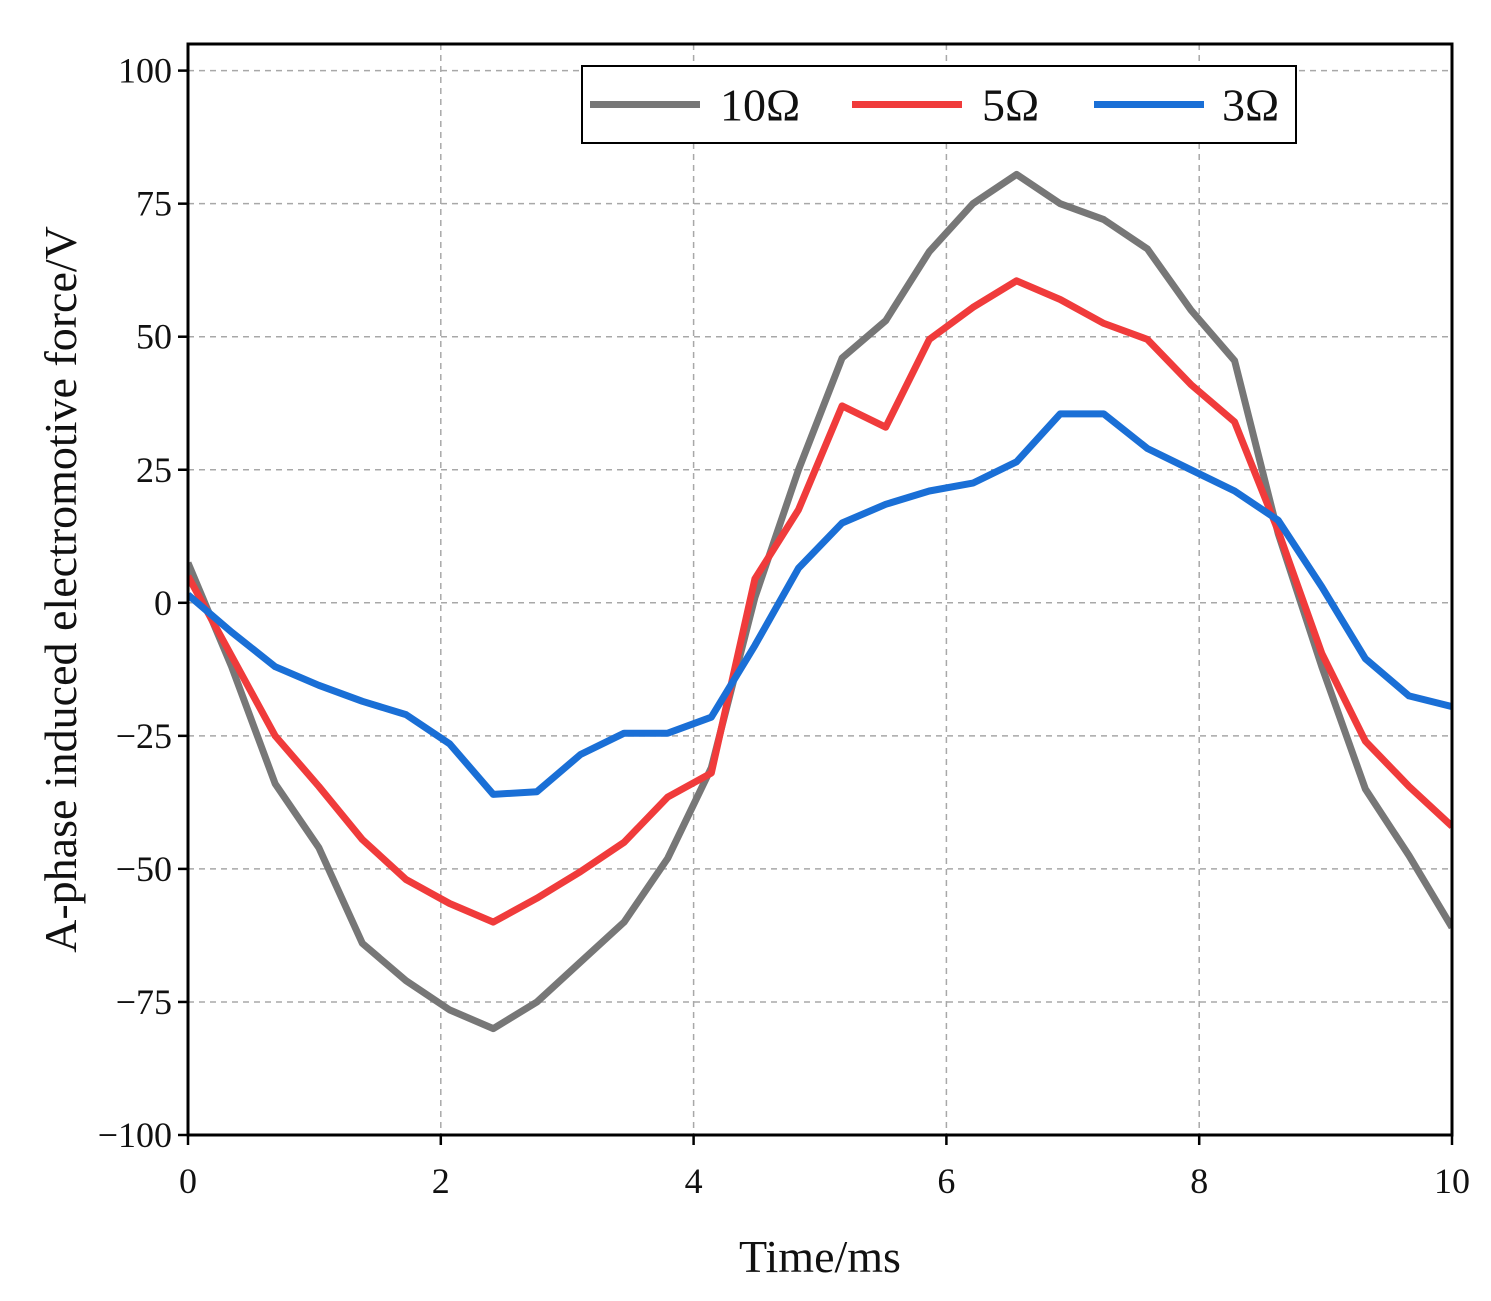 The height and width of the screenshot is (1301, 1491). What do you see at coordinates (145, 71) in the screenshot?
I see `y-tick-label: 100` at bounding box center [145, 71].